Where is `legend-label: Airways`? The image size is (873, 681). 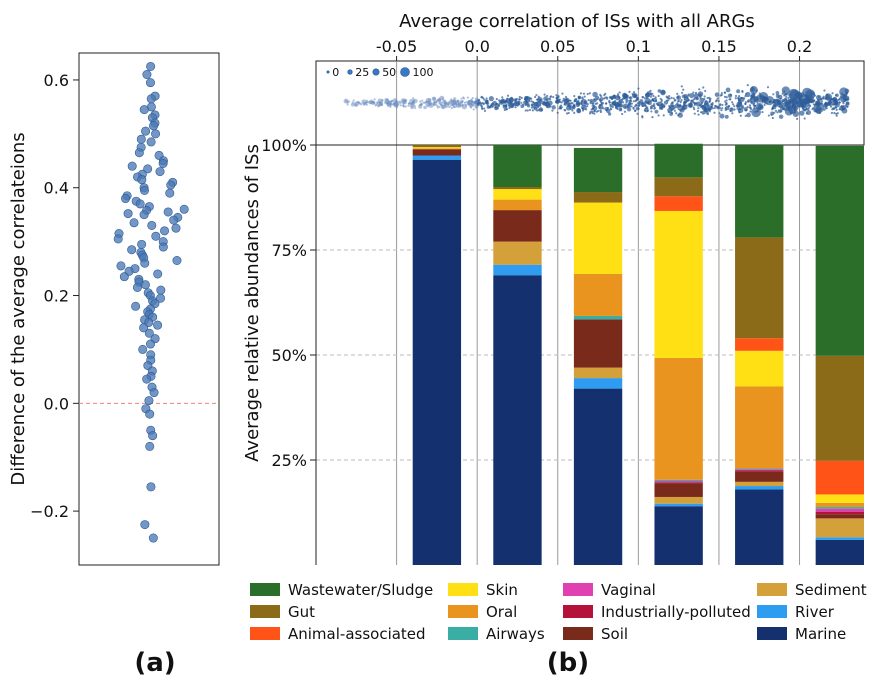
legend-label: Airways is located at coordinates (515, 634).